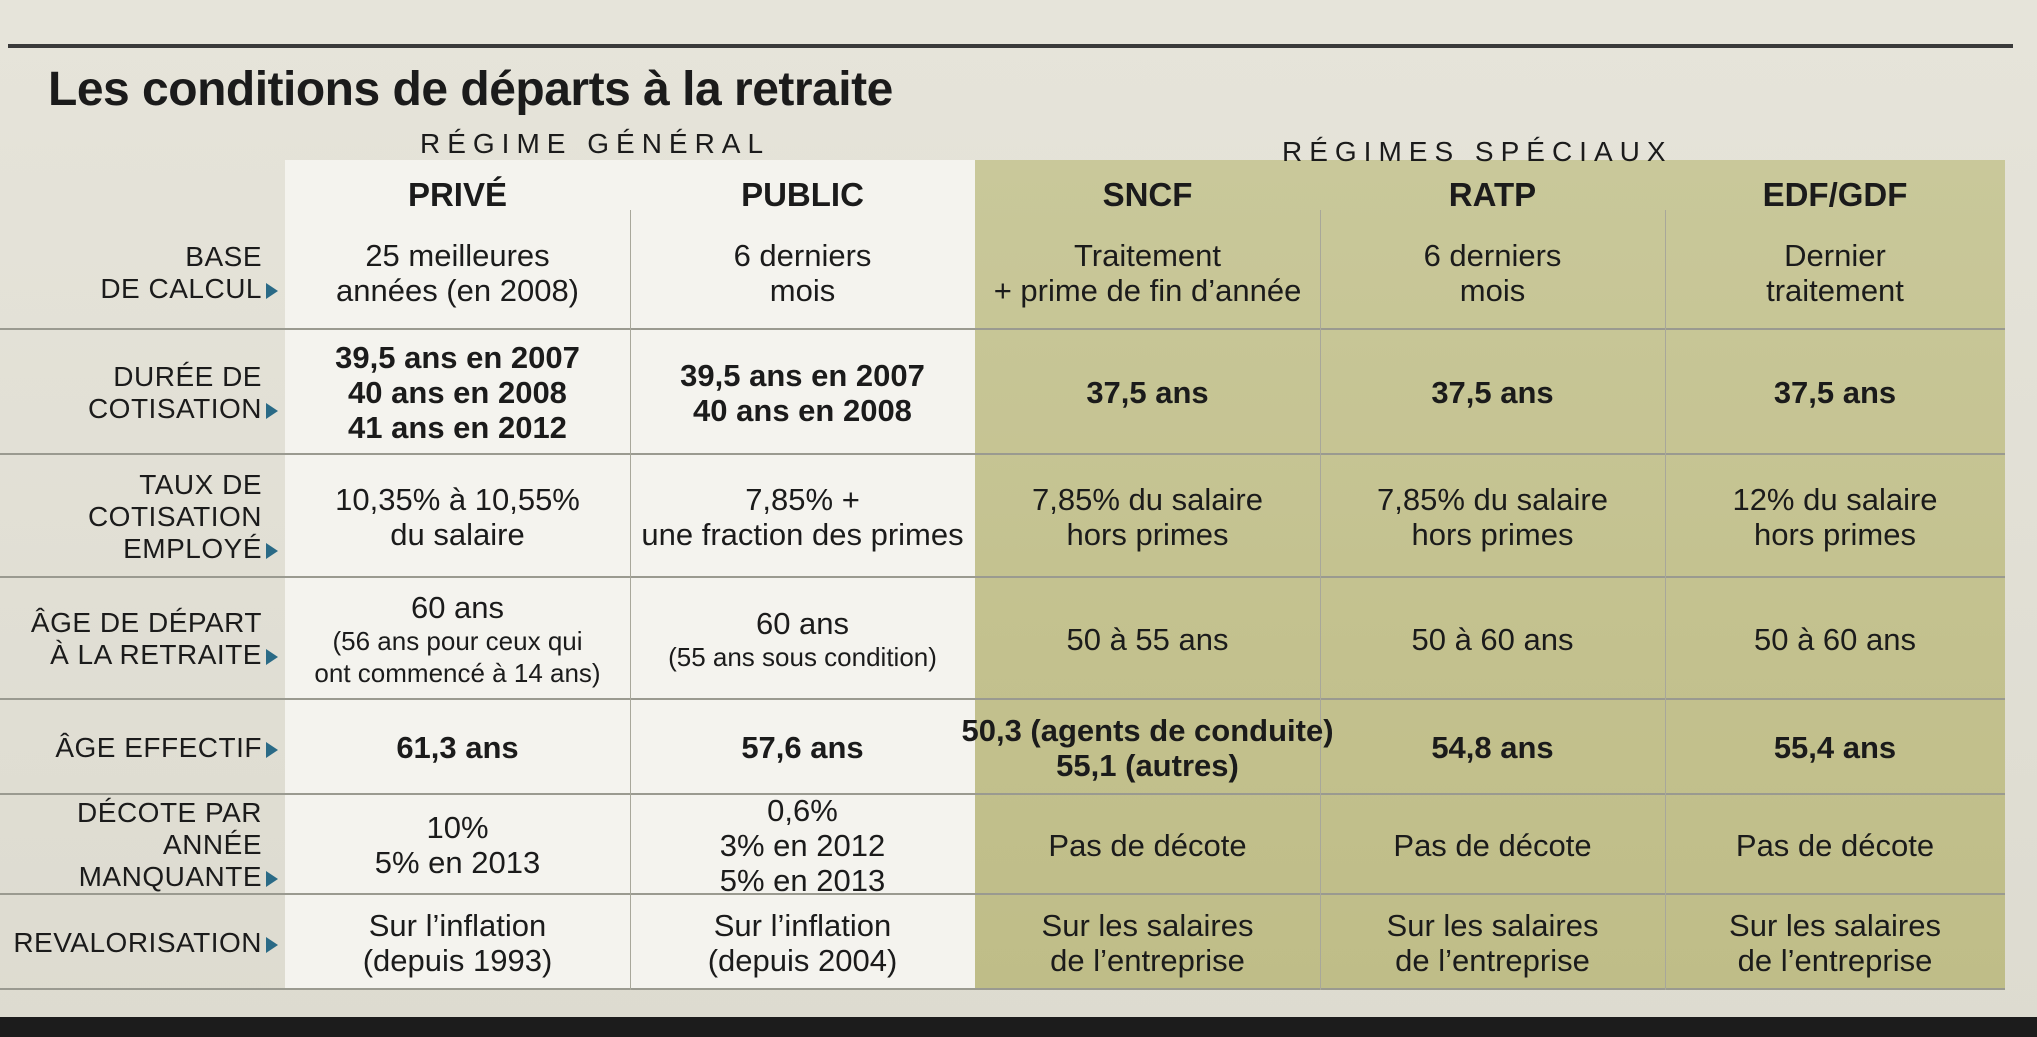 The width and height of the screenshot is (2037, 1037). I want to click on cell-age-depart-edf-gdf: 50 à 60 ans, so click(1835, 639).